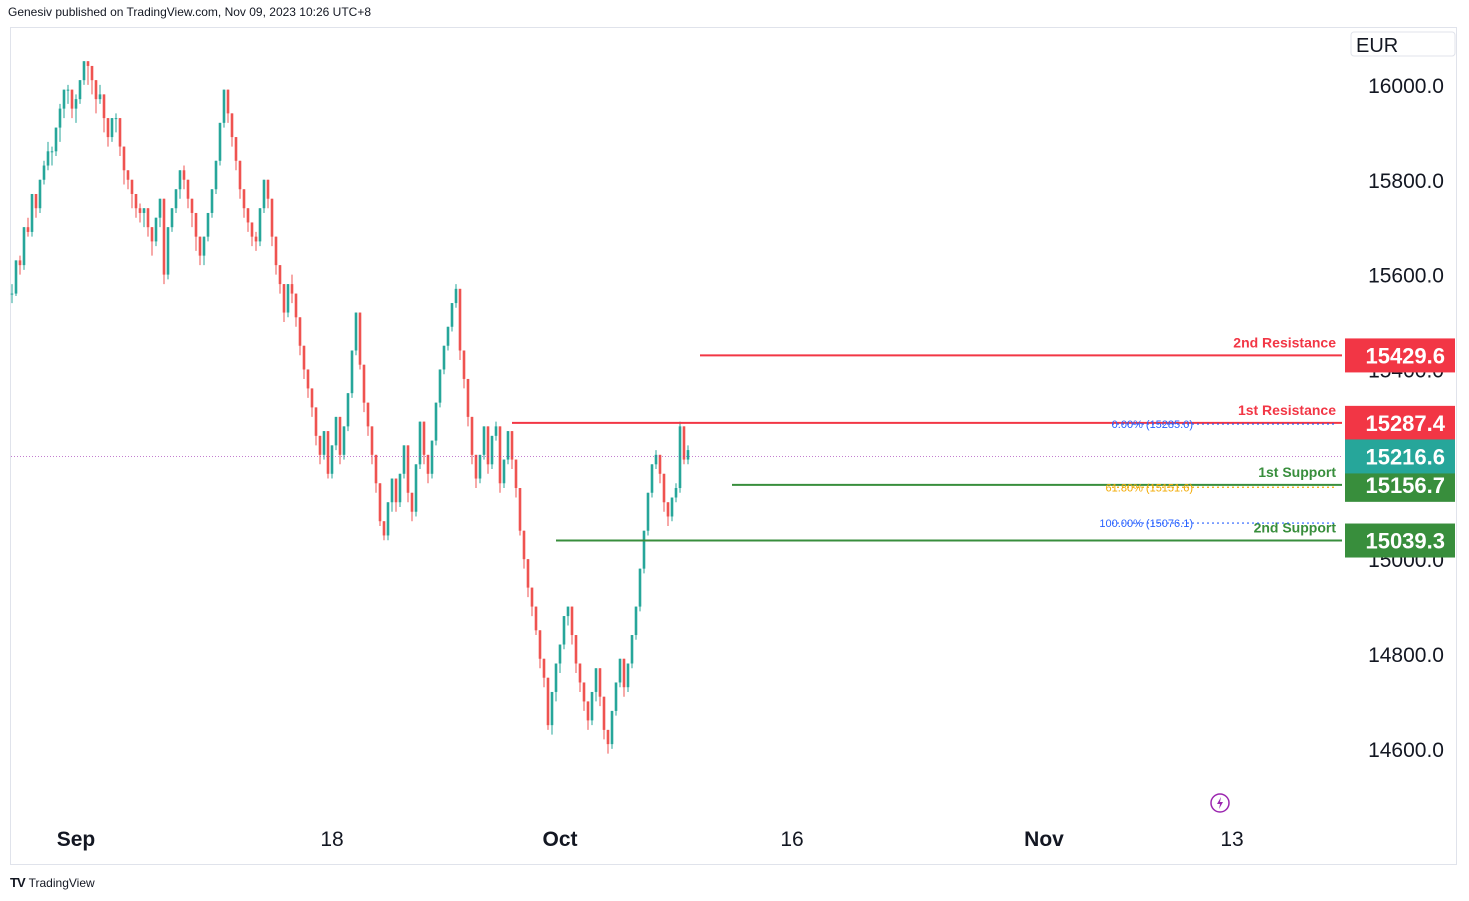 The height and width of the screenshot is (901, 1469). What do you see at coordinates (1405, 423) in the screenshot?
I see `level-price-tag: 15287.4` at bounding box center [1405, 423].